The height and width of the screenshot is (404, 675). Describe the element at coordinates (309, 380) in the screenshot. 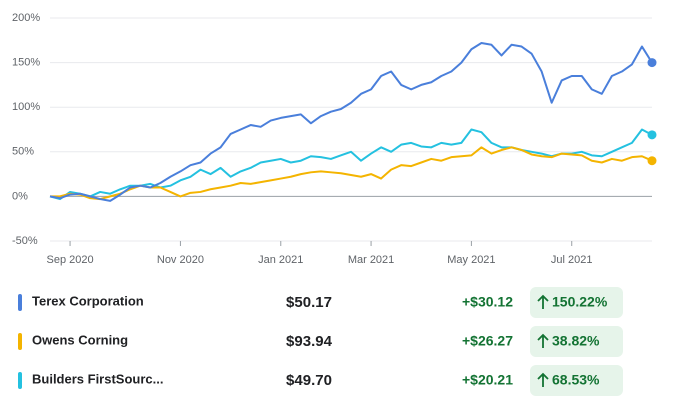

I see `price: $49.70` at that location.